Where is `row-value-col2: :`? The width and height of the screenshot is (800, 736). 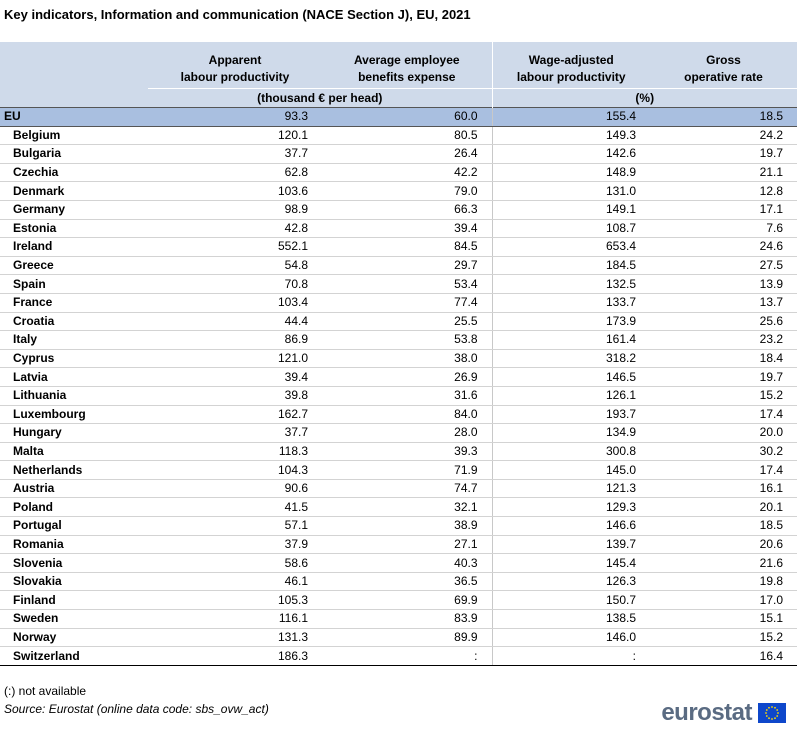 row-value-col2: : is located at coordinates (407, 656).